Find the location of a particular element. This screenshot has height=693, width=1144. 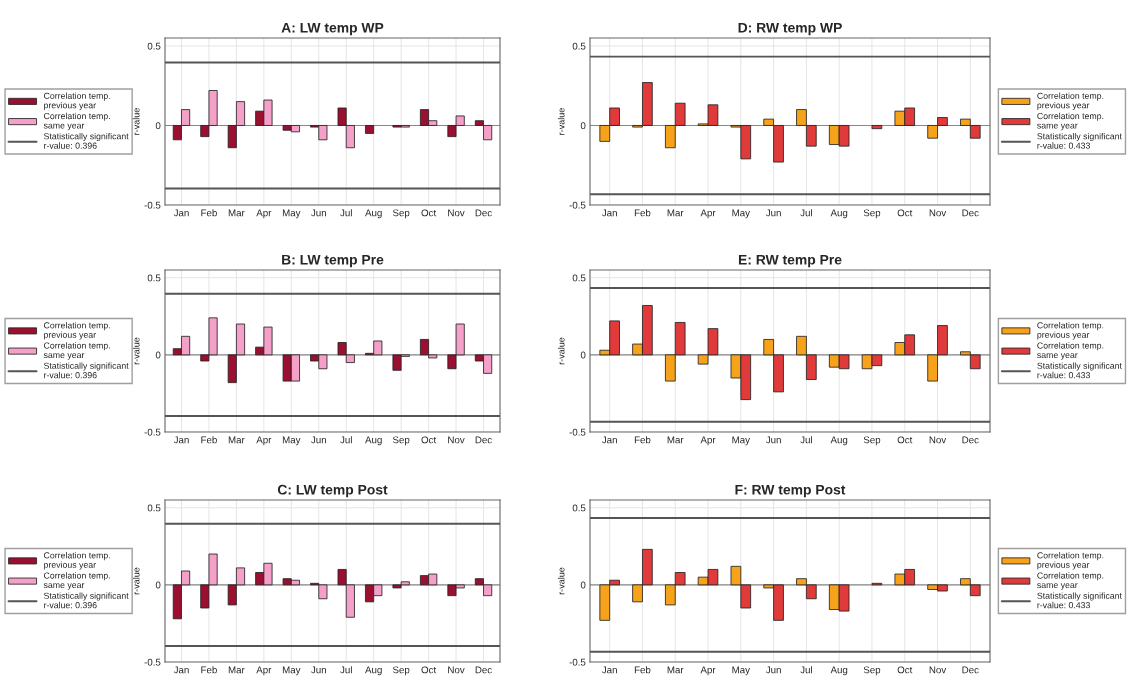

bar is located at coordinates (877, 127).